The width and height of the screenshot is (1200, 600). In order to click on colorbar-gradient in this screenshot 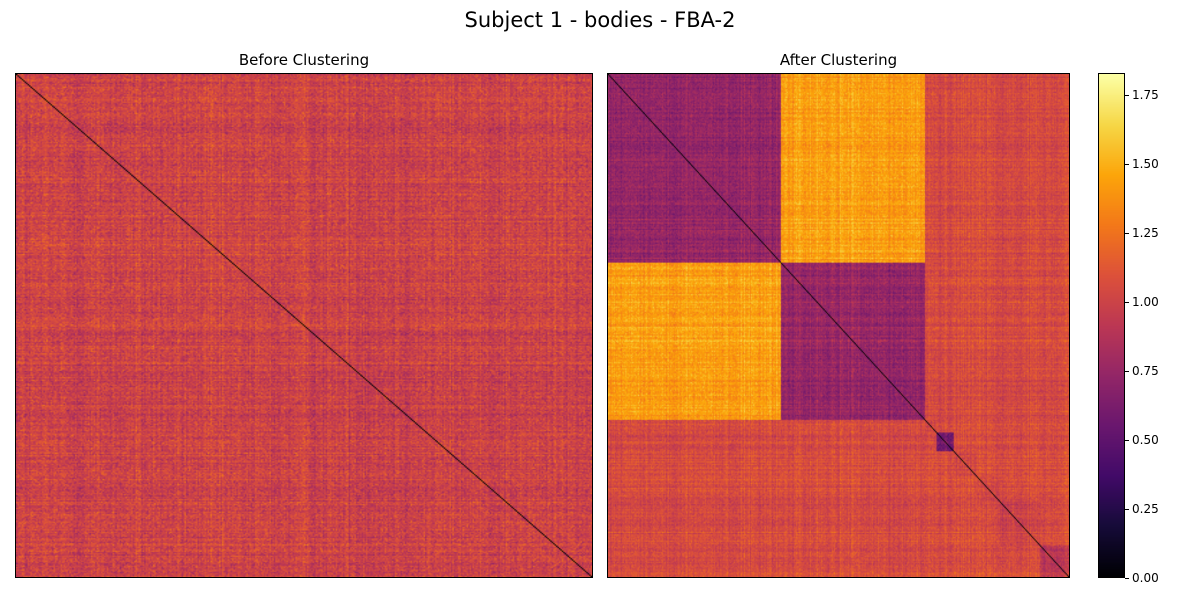, I will do `click(1111, 325)`.